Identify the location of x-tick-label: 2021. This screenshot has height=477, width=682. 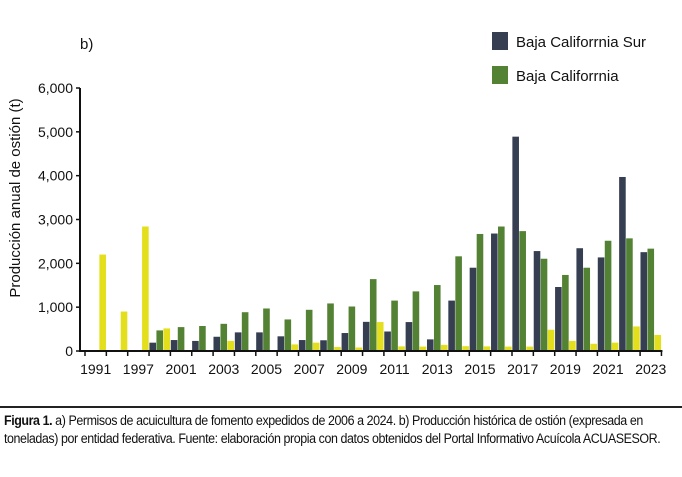
(607, 369).